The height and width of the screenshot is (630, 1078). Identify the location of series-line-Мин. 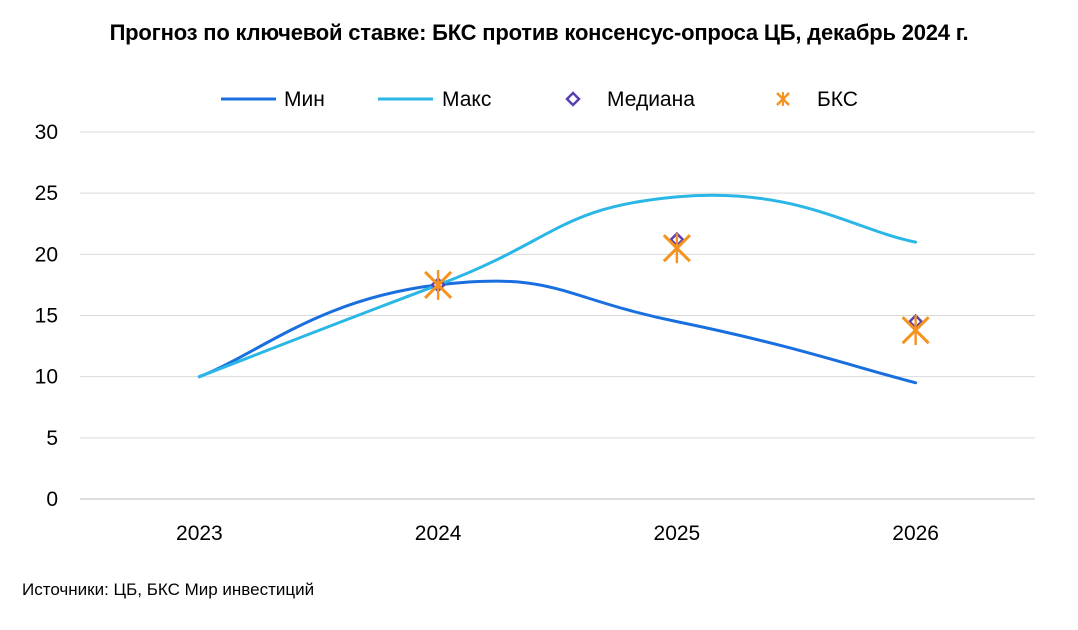
(557, 332).